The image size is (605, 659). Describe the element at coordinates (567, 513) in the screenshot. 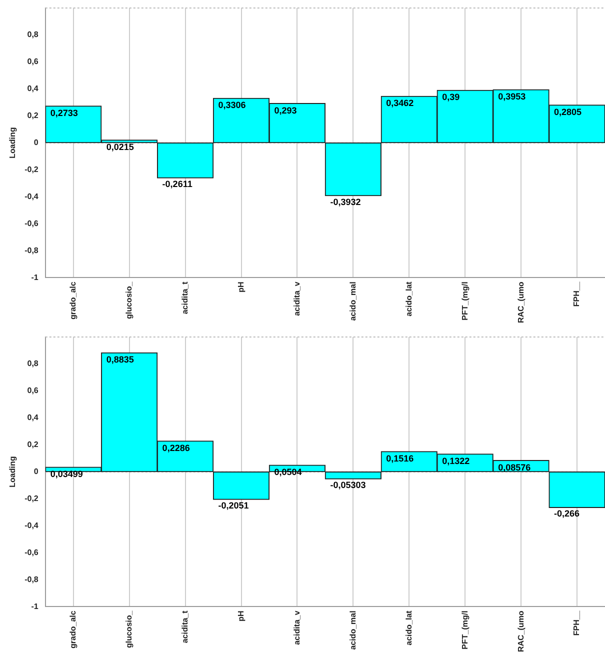

I see `data-label: -0,266` at that location.